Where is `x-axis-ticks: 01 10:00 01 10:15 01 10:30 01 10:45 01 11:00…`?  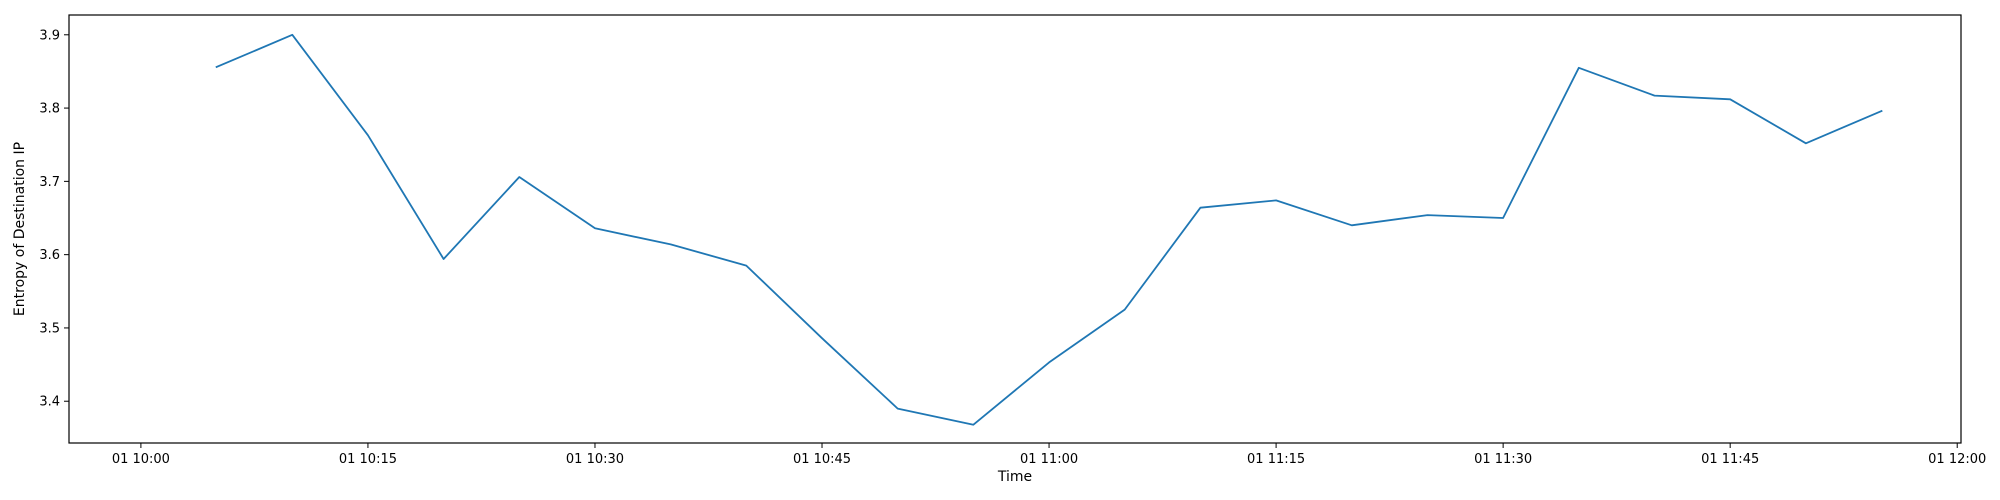 x-axis-ticks: 01 10:00 01 10:15 01 10:30 01 10:45 01 11:00… is located at coordinates (1049, 455).